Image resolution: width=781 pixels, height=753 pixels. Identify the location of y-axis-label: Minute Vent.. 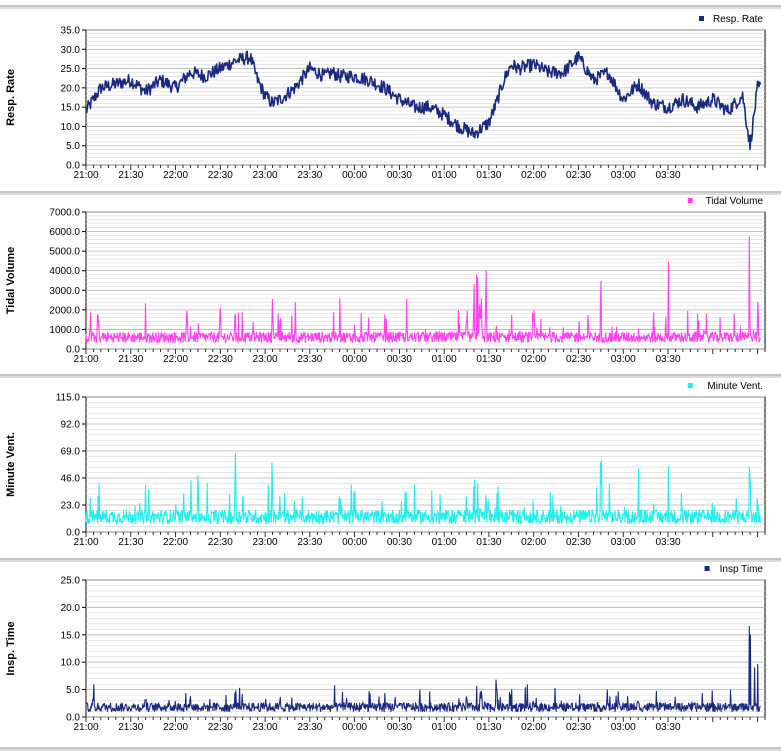
(11, 464).